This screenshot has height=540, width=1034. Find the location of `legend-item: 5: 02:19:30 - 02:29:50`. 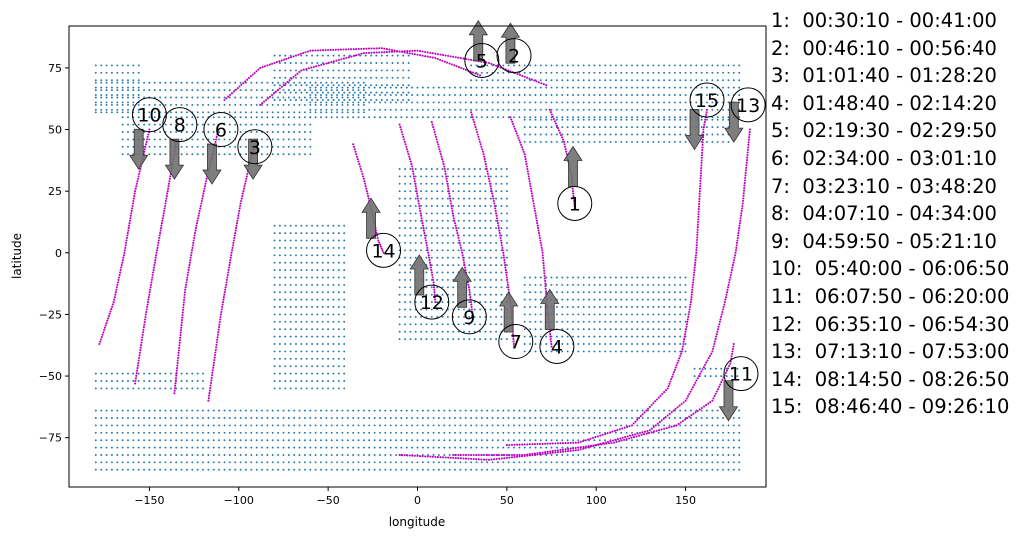

legend-item: 5: 02:19:30 - 02:29:50 is located at coordinates (884, 131).